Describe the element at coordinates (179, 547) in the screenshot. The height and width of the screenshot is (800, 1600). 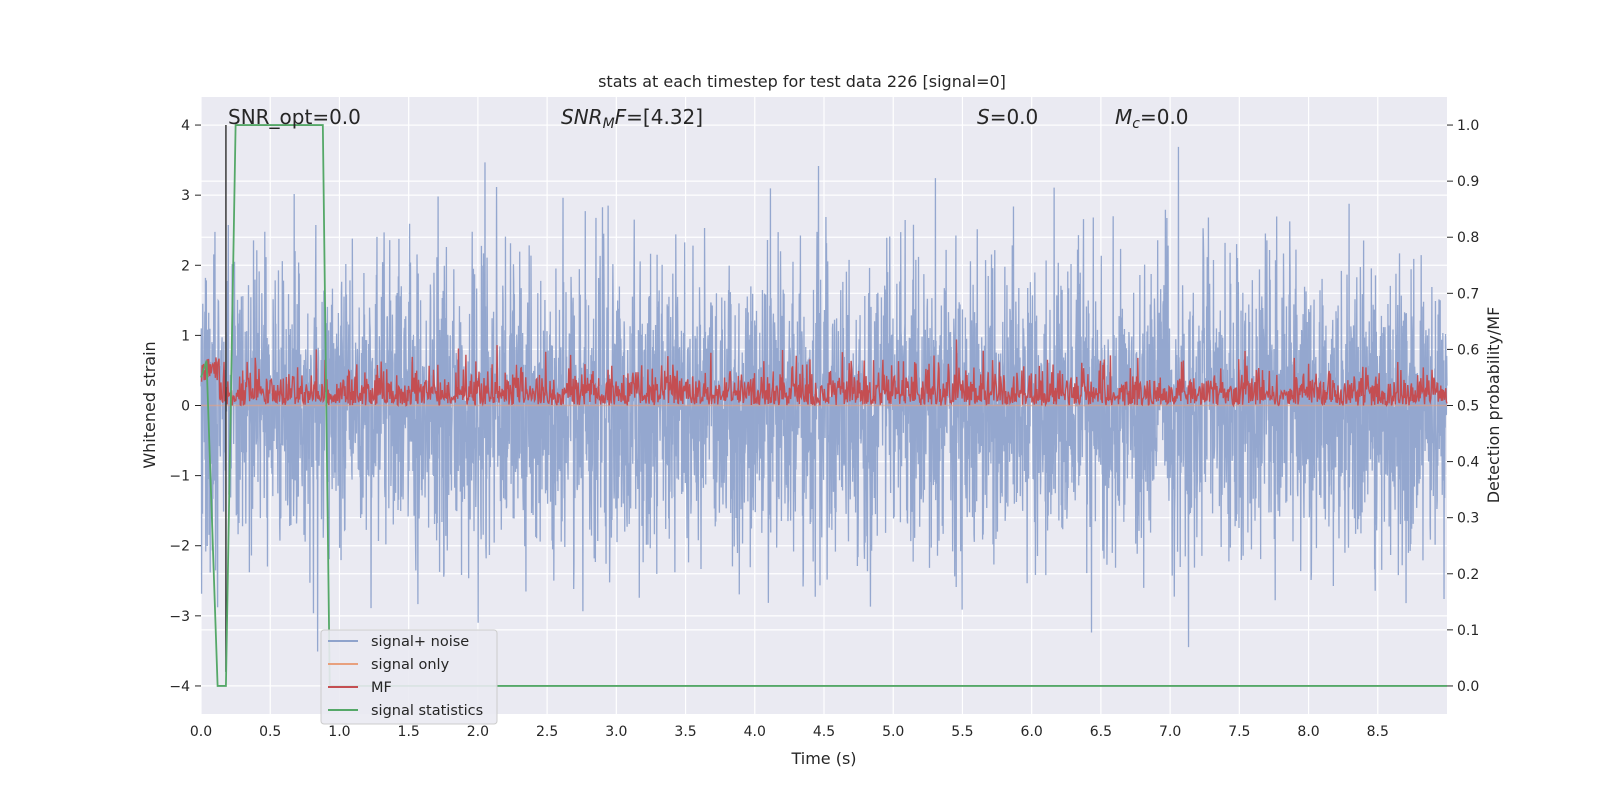
I see `y-tick-label: −2` at that location.